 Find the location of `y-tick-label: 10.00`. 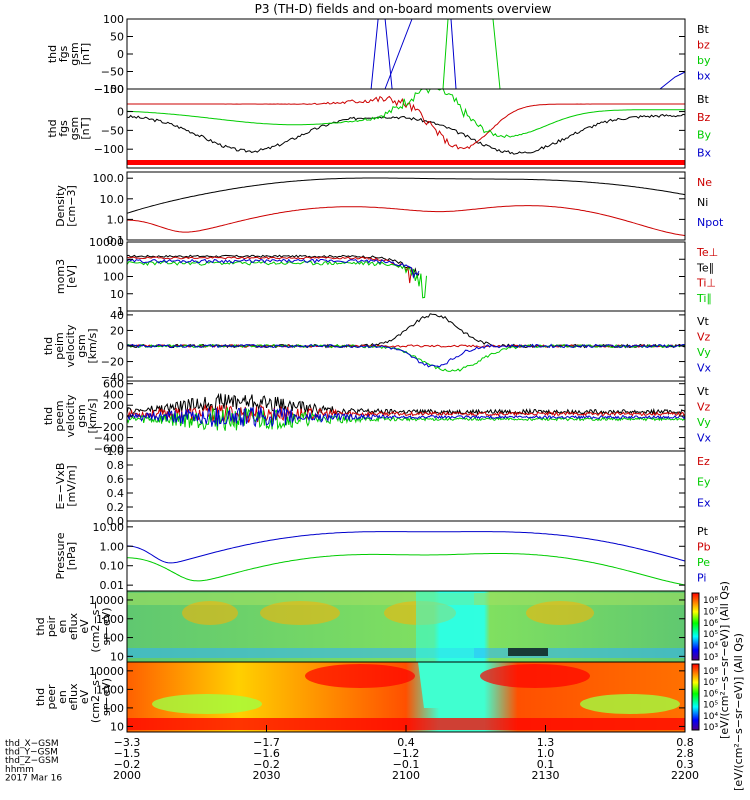

y-tick-label: 10.00 is located at coordinates (109, 527).